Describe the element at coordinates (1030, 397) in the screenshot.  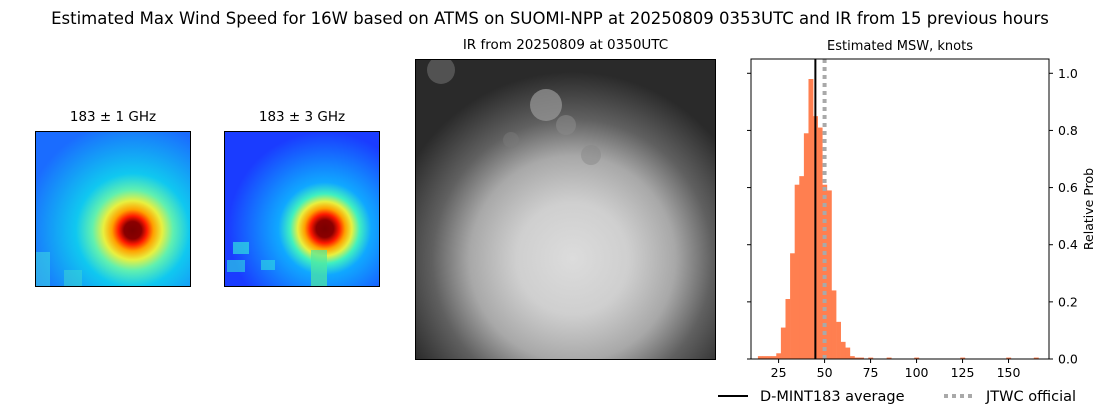
I see `legend-official-label: JTWC official` at that location.